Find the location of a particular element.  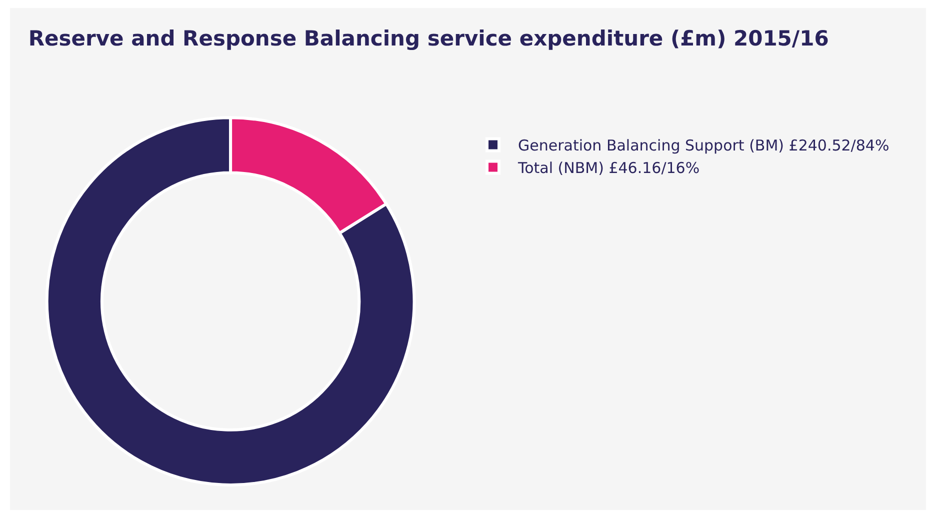

legend-label: Total (NBM) £46.16/16% is located at coordinates (608, 168).